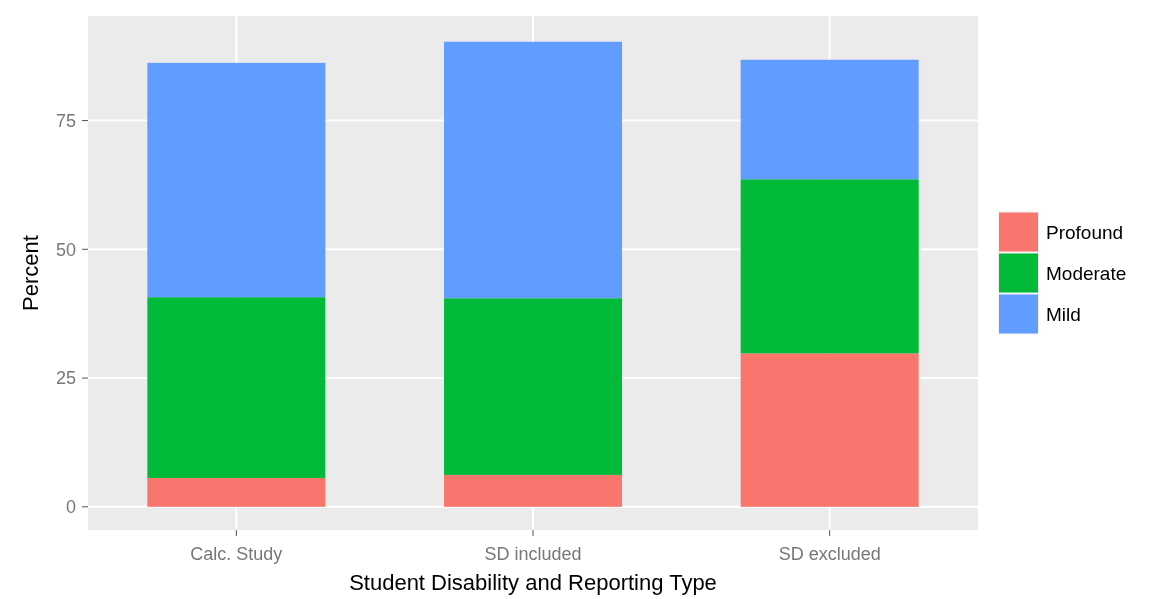 This screenshot has height=599, width=1167. Describe the element at coordinates (1086, 274) in the screenshot. I see `legend-label: Moderate` at that location.